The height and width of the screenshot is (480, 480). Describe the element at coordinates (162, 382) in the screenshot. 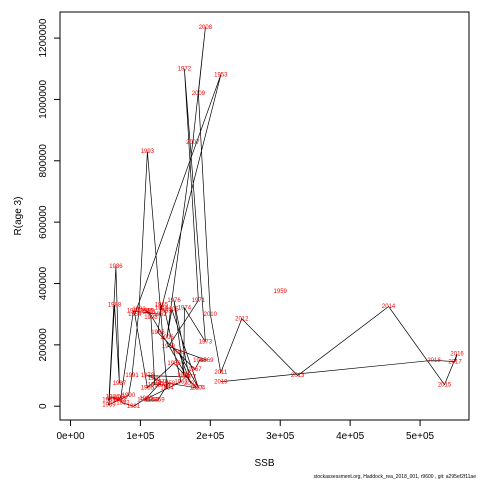

I see `year-label: 1979` at that location.